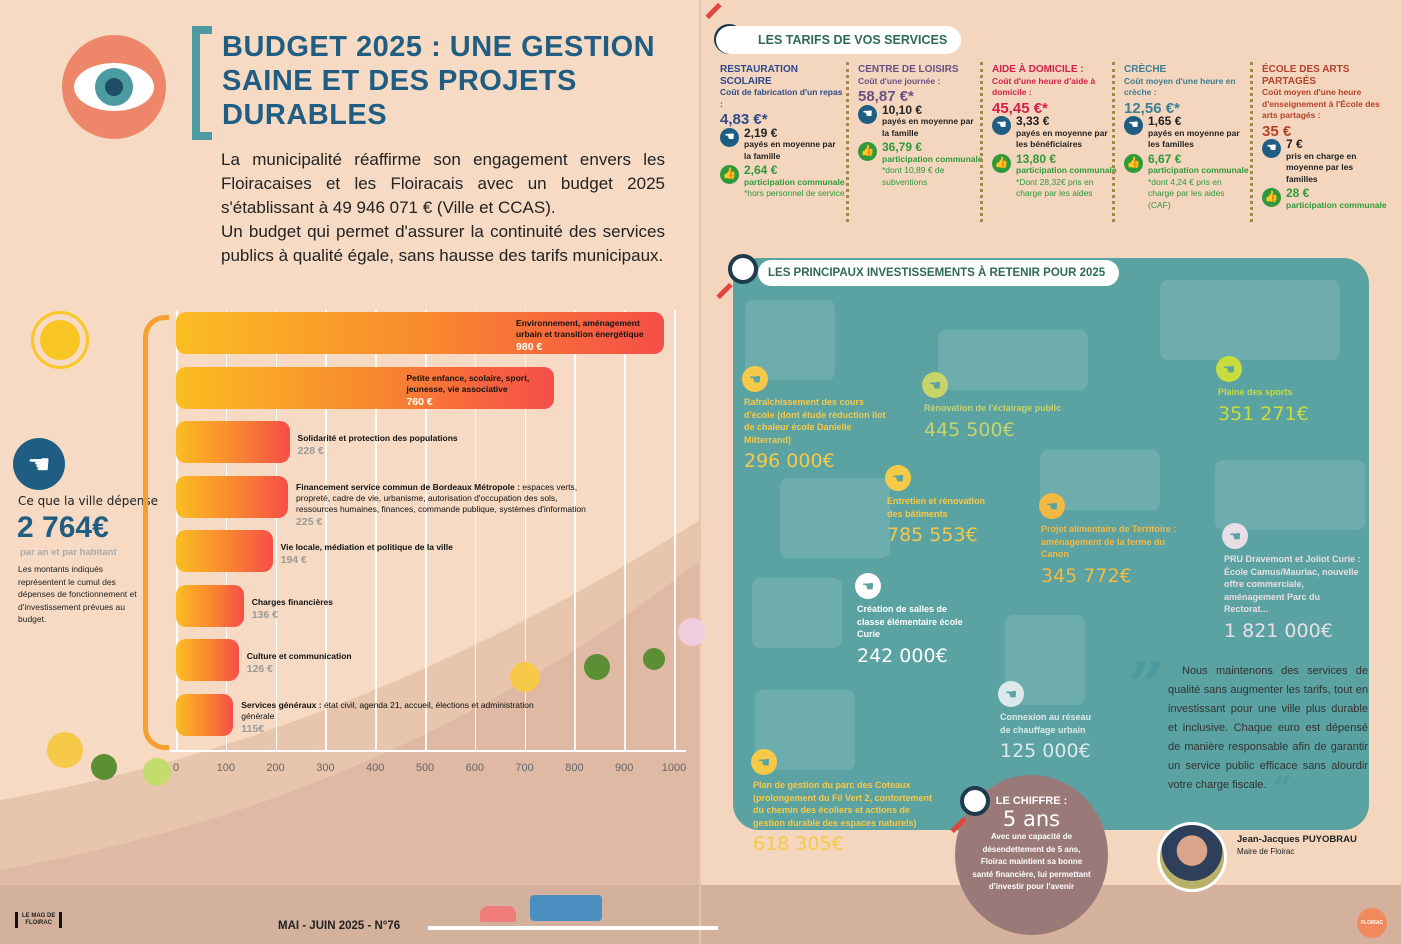 Image resolution: width=1401 pixels, height=944 pixels. I want to click on investment-item: Rénovation de l'éclairage public 445 500€, so click(999, 421).